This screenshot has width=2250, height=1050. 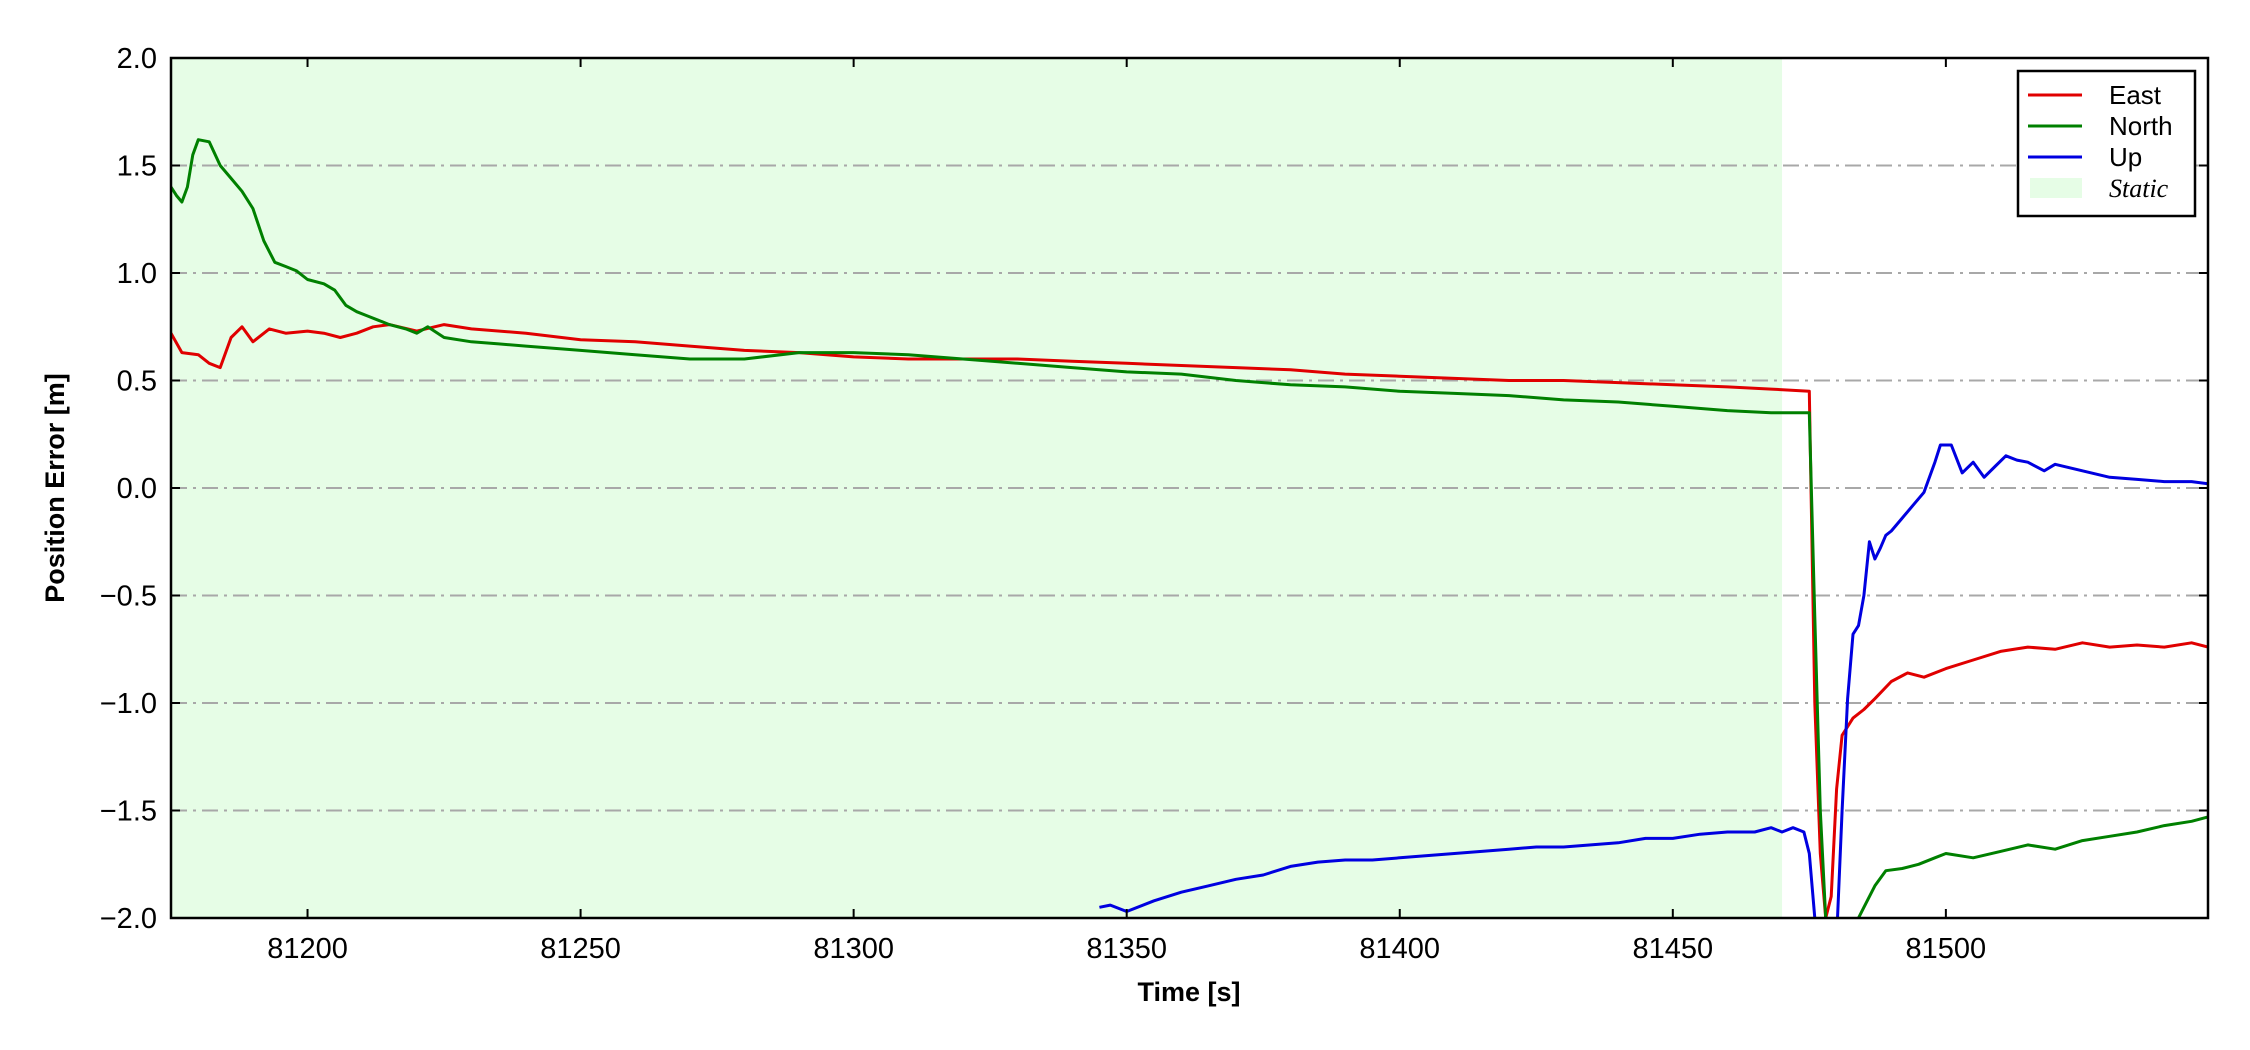 What do you see at coordinates (55, 488) in the screenshot?
I see `y-axis-title: Position Error [m]` at bounding box center [55, 488].